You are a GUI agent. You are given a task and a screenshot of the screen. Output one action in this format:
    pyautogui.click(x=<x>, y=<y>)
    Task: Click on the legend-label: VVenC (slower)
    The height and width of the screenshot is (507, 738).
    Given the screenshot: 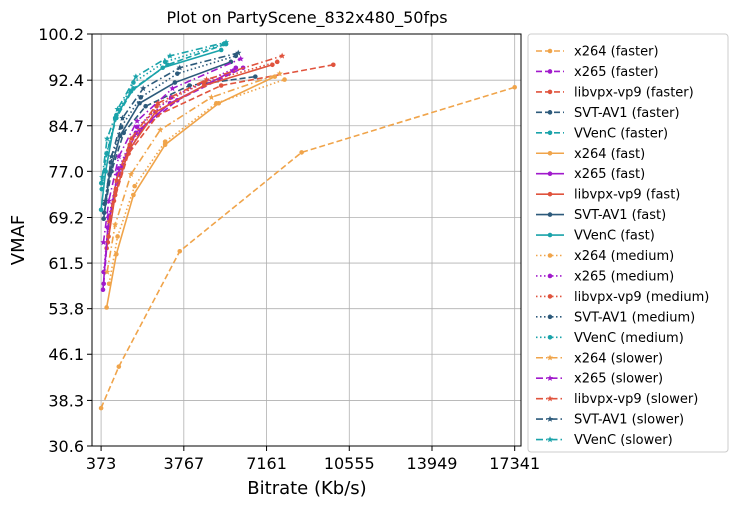 What is the action you would take?
    pyautogui.click(x=623, y=440)
    